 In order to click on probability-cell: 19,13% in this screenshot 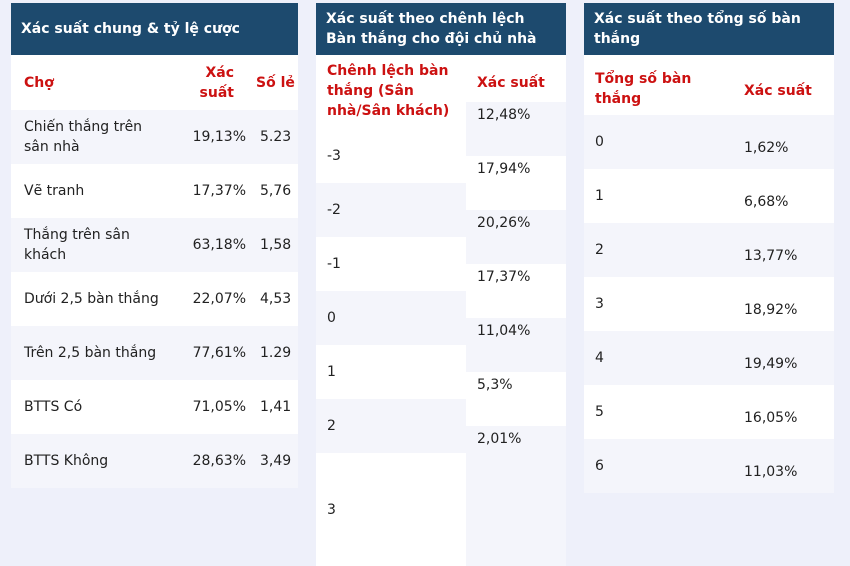, I will do `click(219, 137)`.